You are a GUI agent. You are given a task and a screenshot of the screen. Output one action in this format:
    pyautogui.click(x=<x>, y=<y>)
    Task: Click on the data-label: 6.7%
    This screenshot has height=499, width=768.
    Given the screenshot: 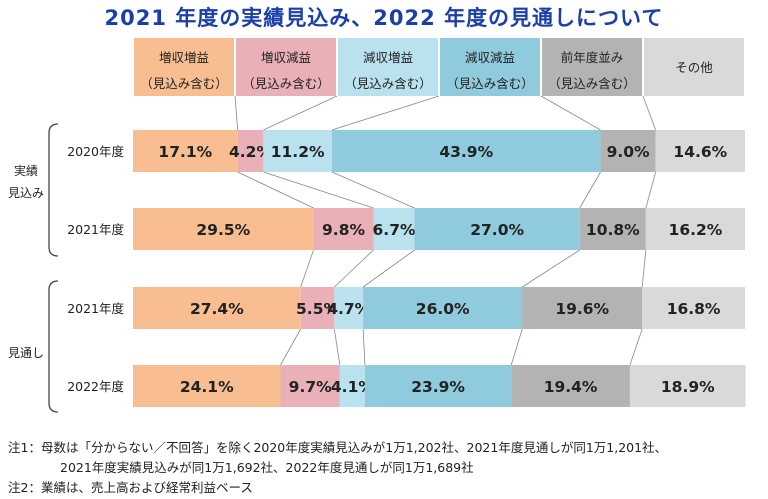 What is the action you would take?
    pyautogui.click(x=394, y=230)
    